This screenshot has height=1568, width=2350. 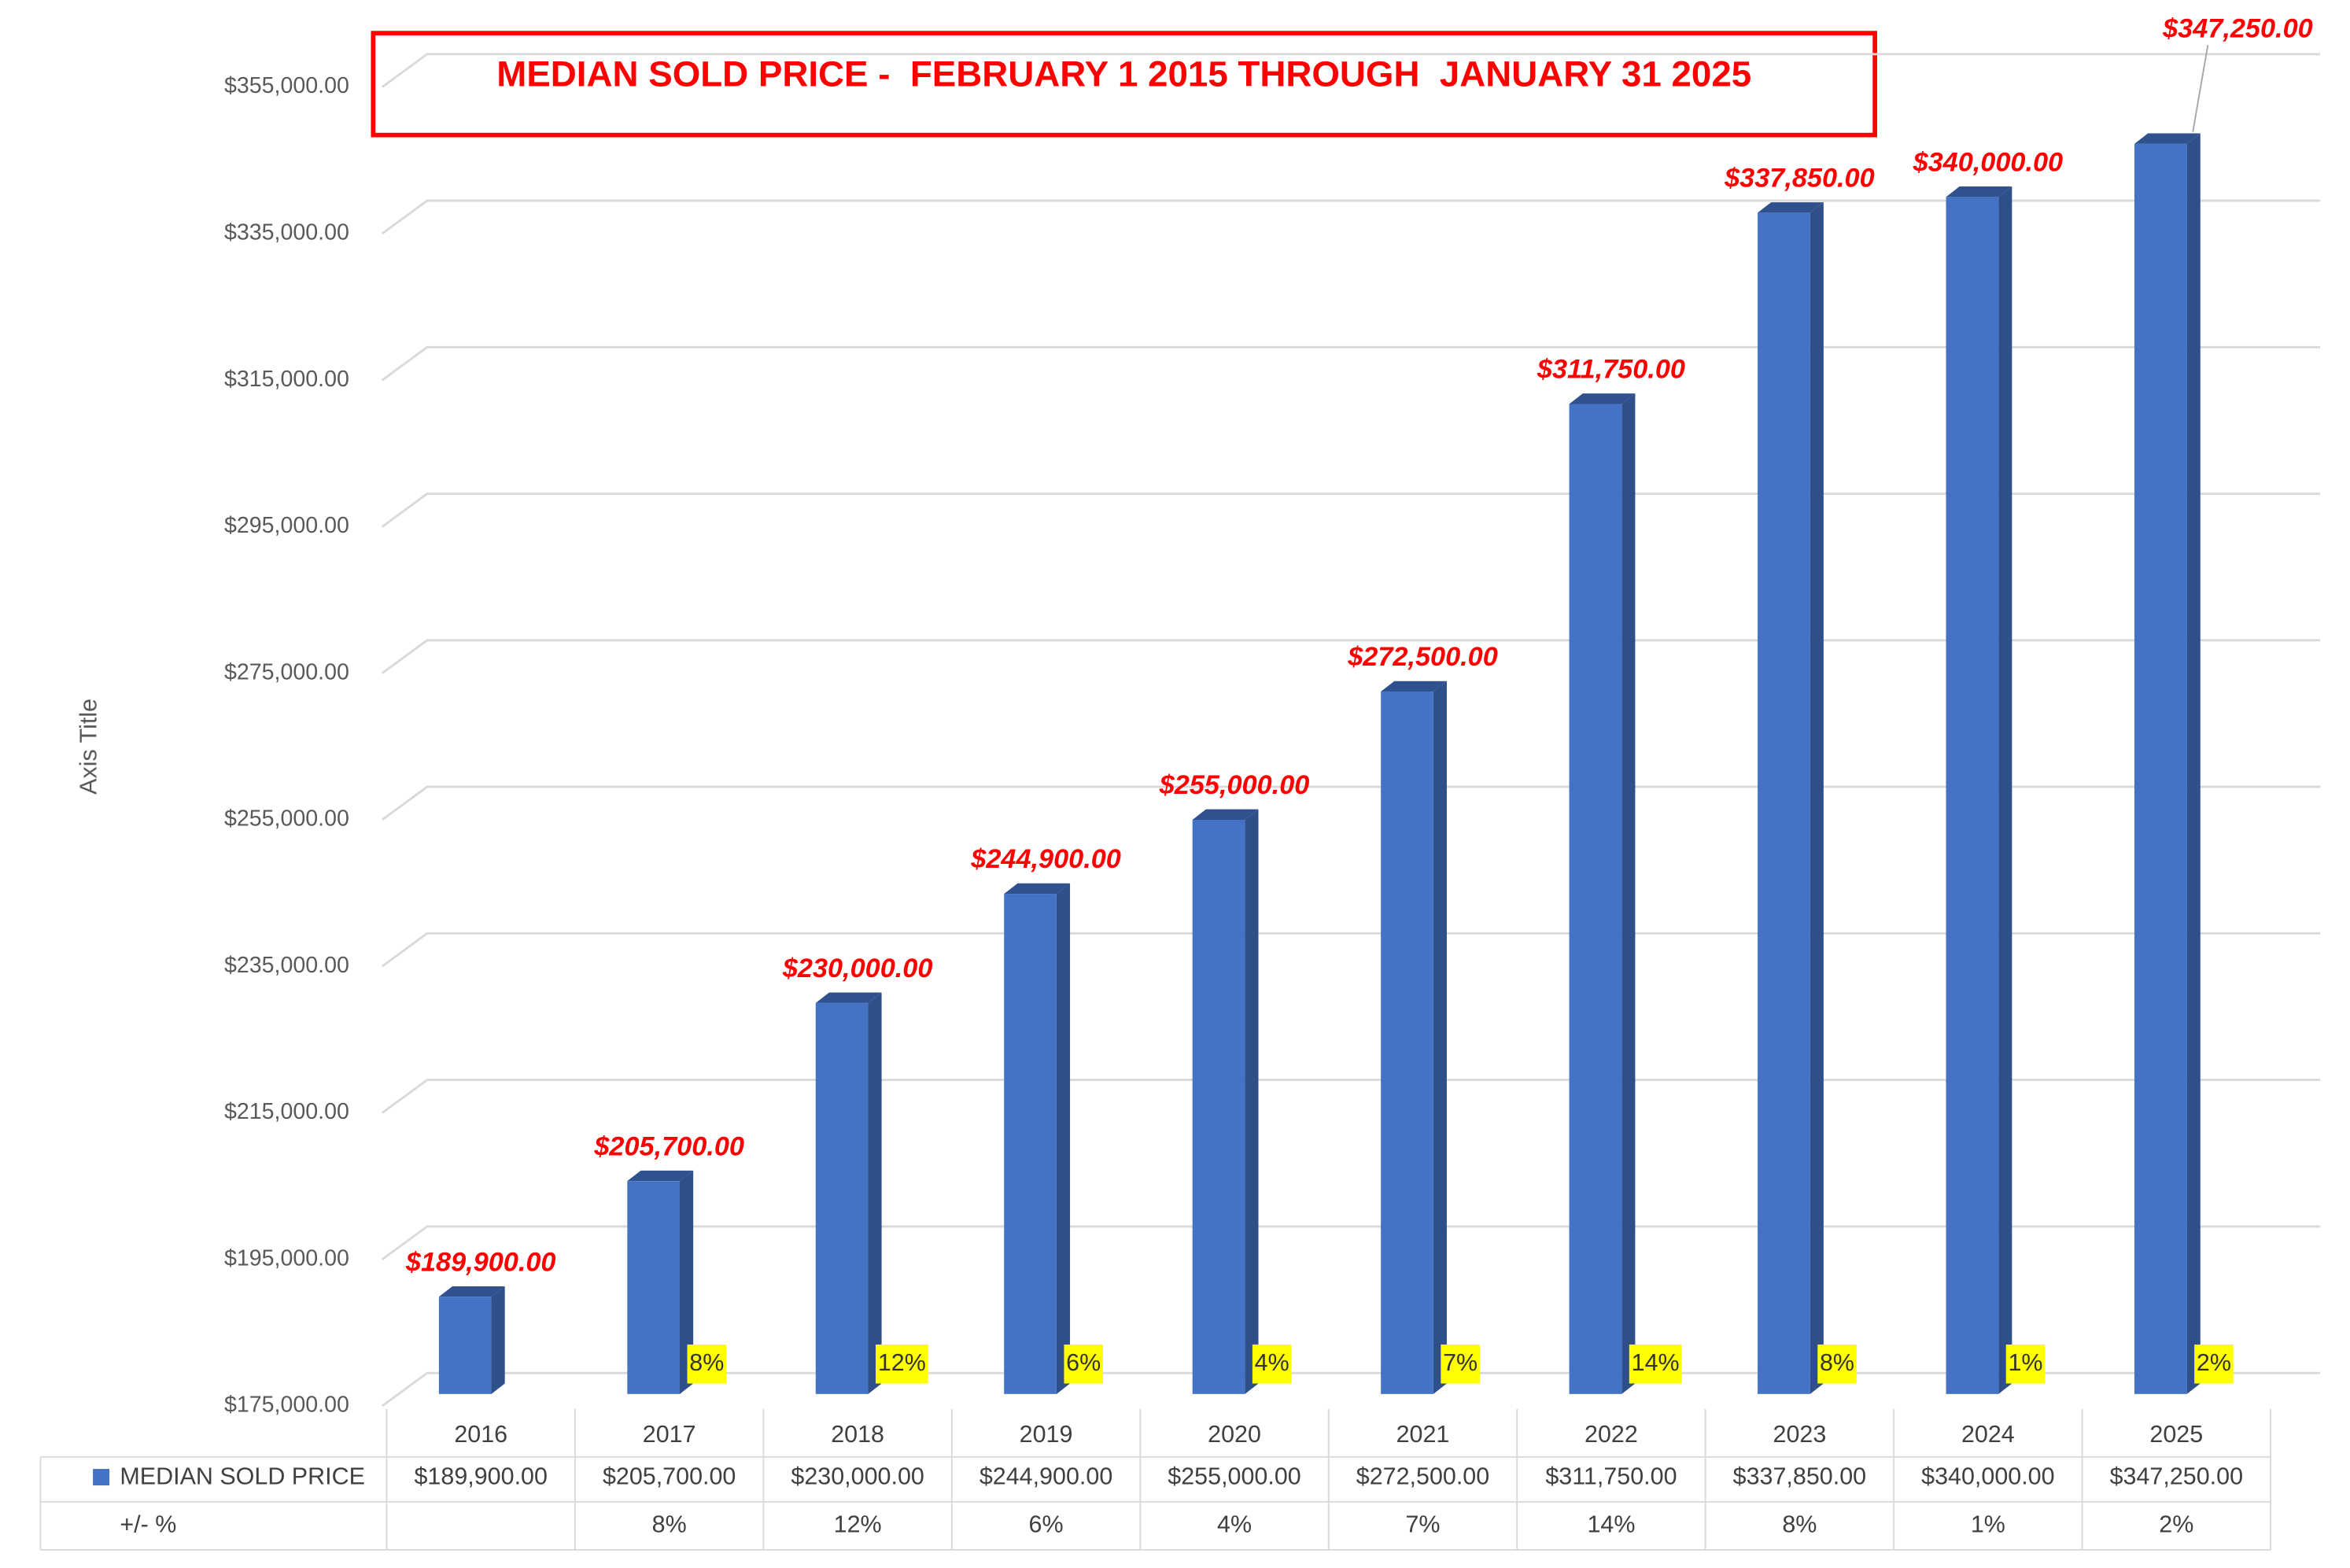 I want to click on y-tick-label: $275,000.00, so click(x=286, y=671).